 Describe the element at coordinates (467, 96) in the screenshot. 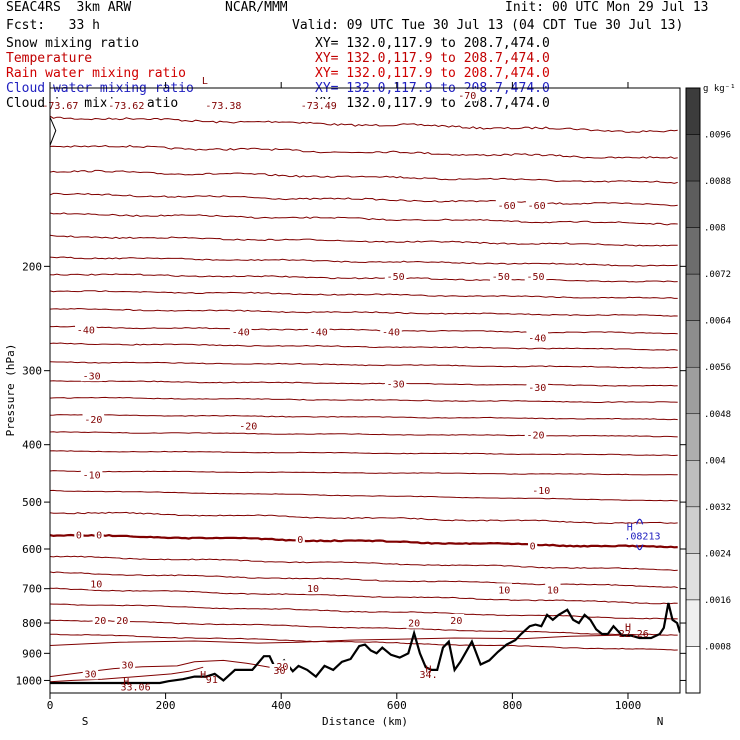

I see `temperature-label: -70` at that location.